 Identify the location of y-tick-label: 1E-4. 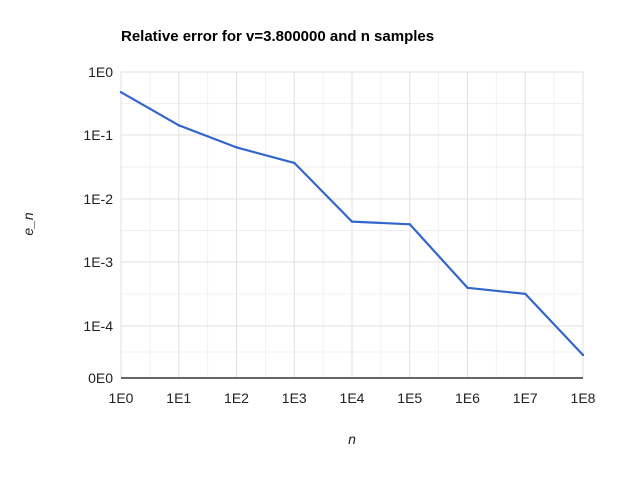
(98, 326).